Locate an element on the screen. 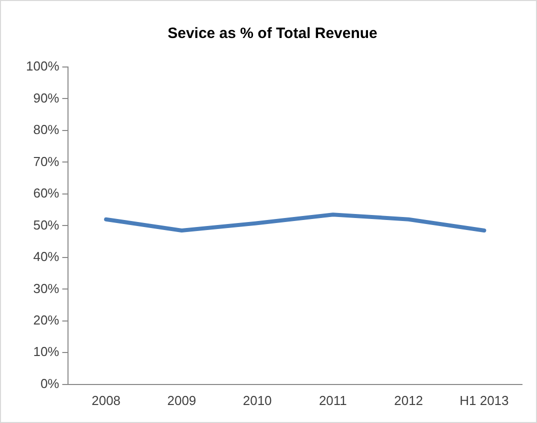  y-tick-label: 70% is located at coordinates (46, 161).